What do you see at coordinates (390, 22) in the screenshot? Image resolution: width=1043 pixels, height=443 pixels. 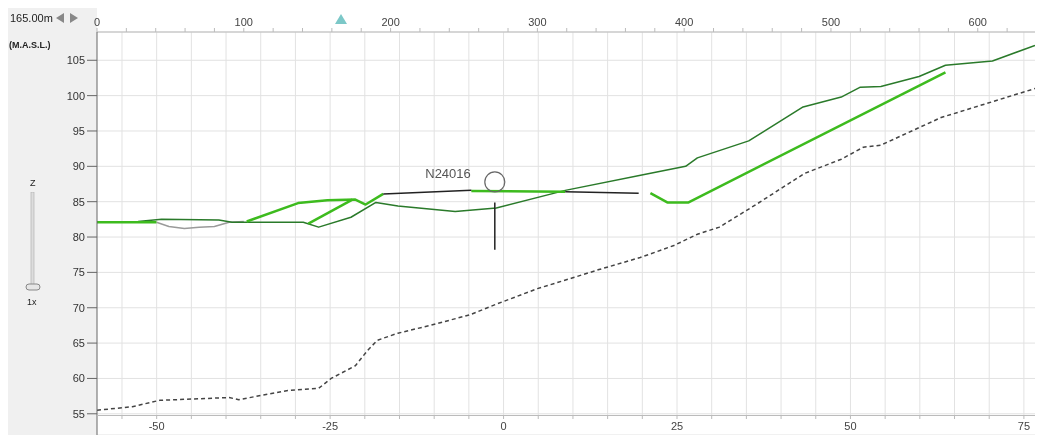 I see `x-tick-label: 200` at bounding box center [390, 22].